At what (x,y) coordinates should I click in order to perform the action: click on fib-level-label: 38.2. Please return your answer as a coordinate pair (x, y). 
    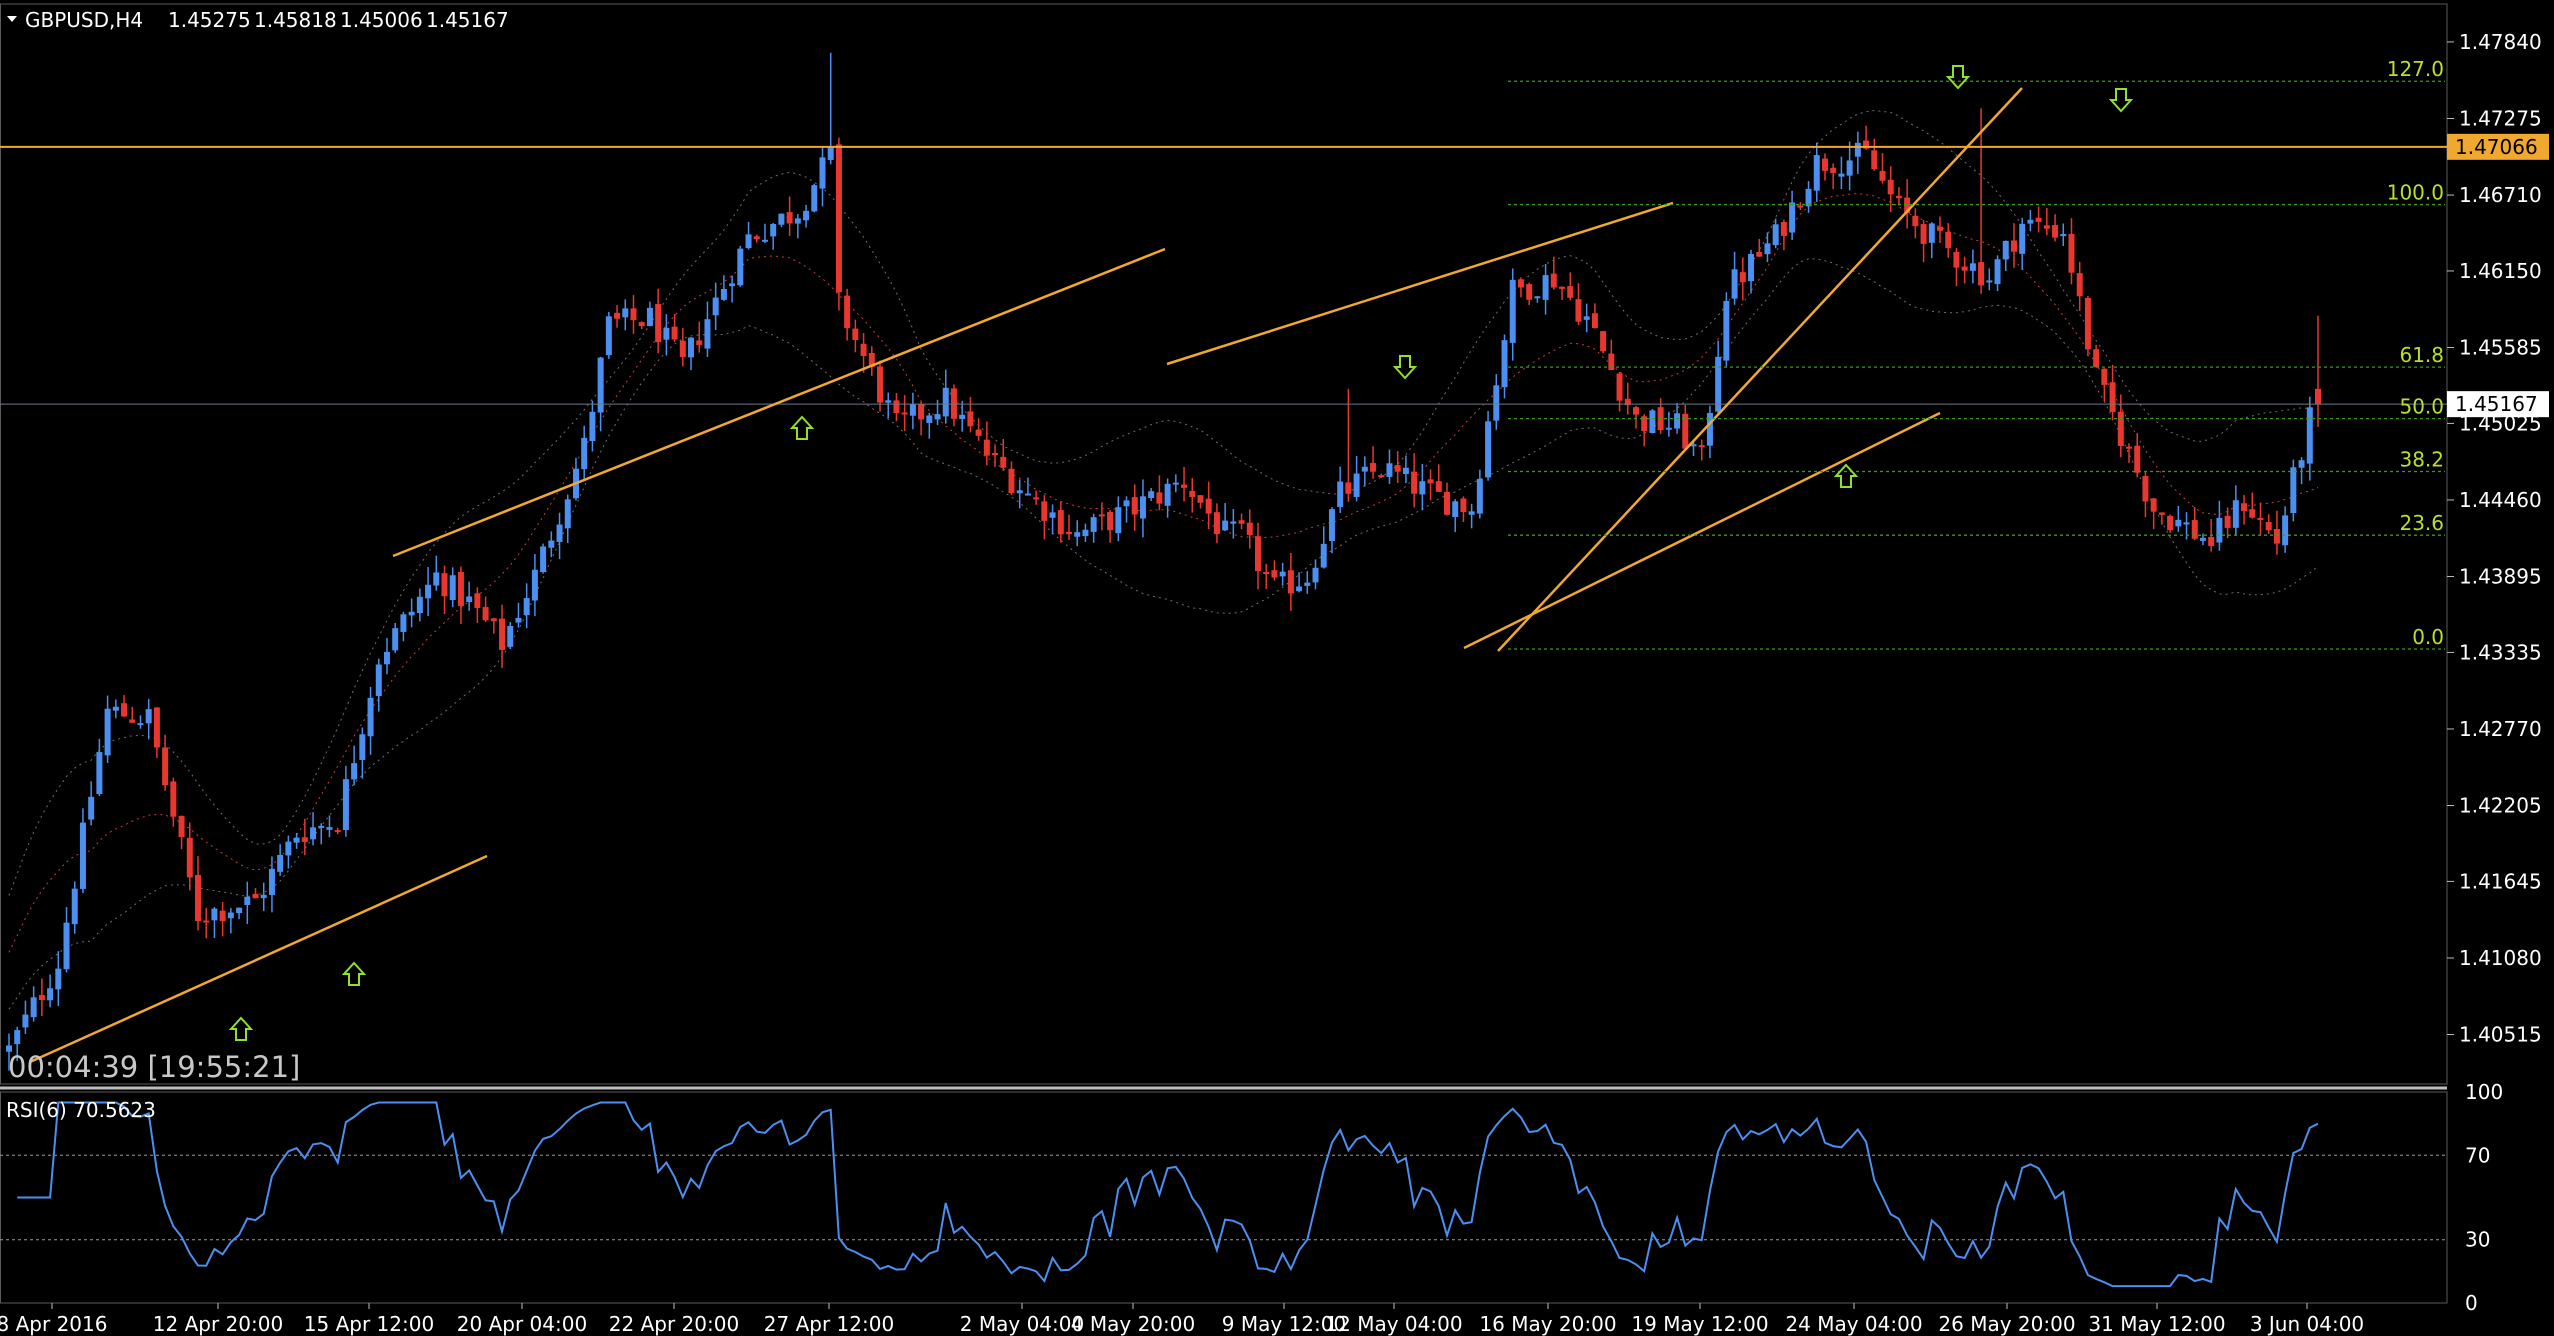
    Looking at the image, I should click on (2421, 460).